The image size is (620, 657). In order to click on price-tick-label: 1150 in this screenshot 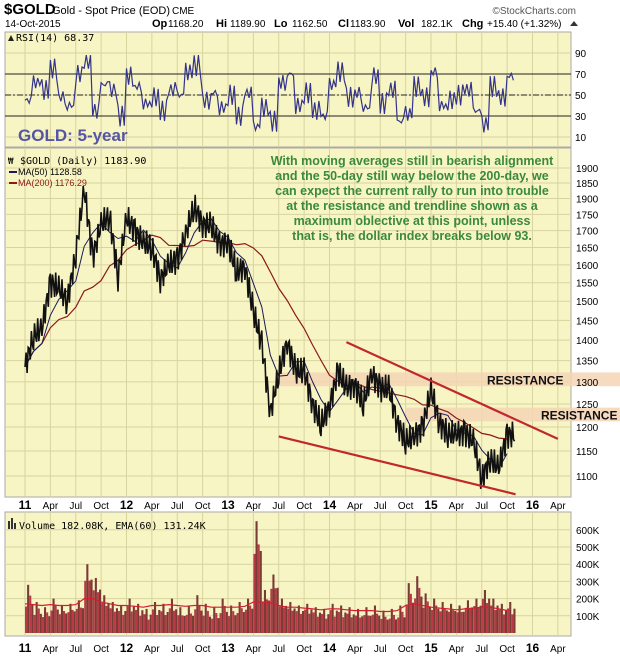, I will do `click(587, 452)`.